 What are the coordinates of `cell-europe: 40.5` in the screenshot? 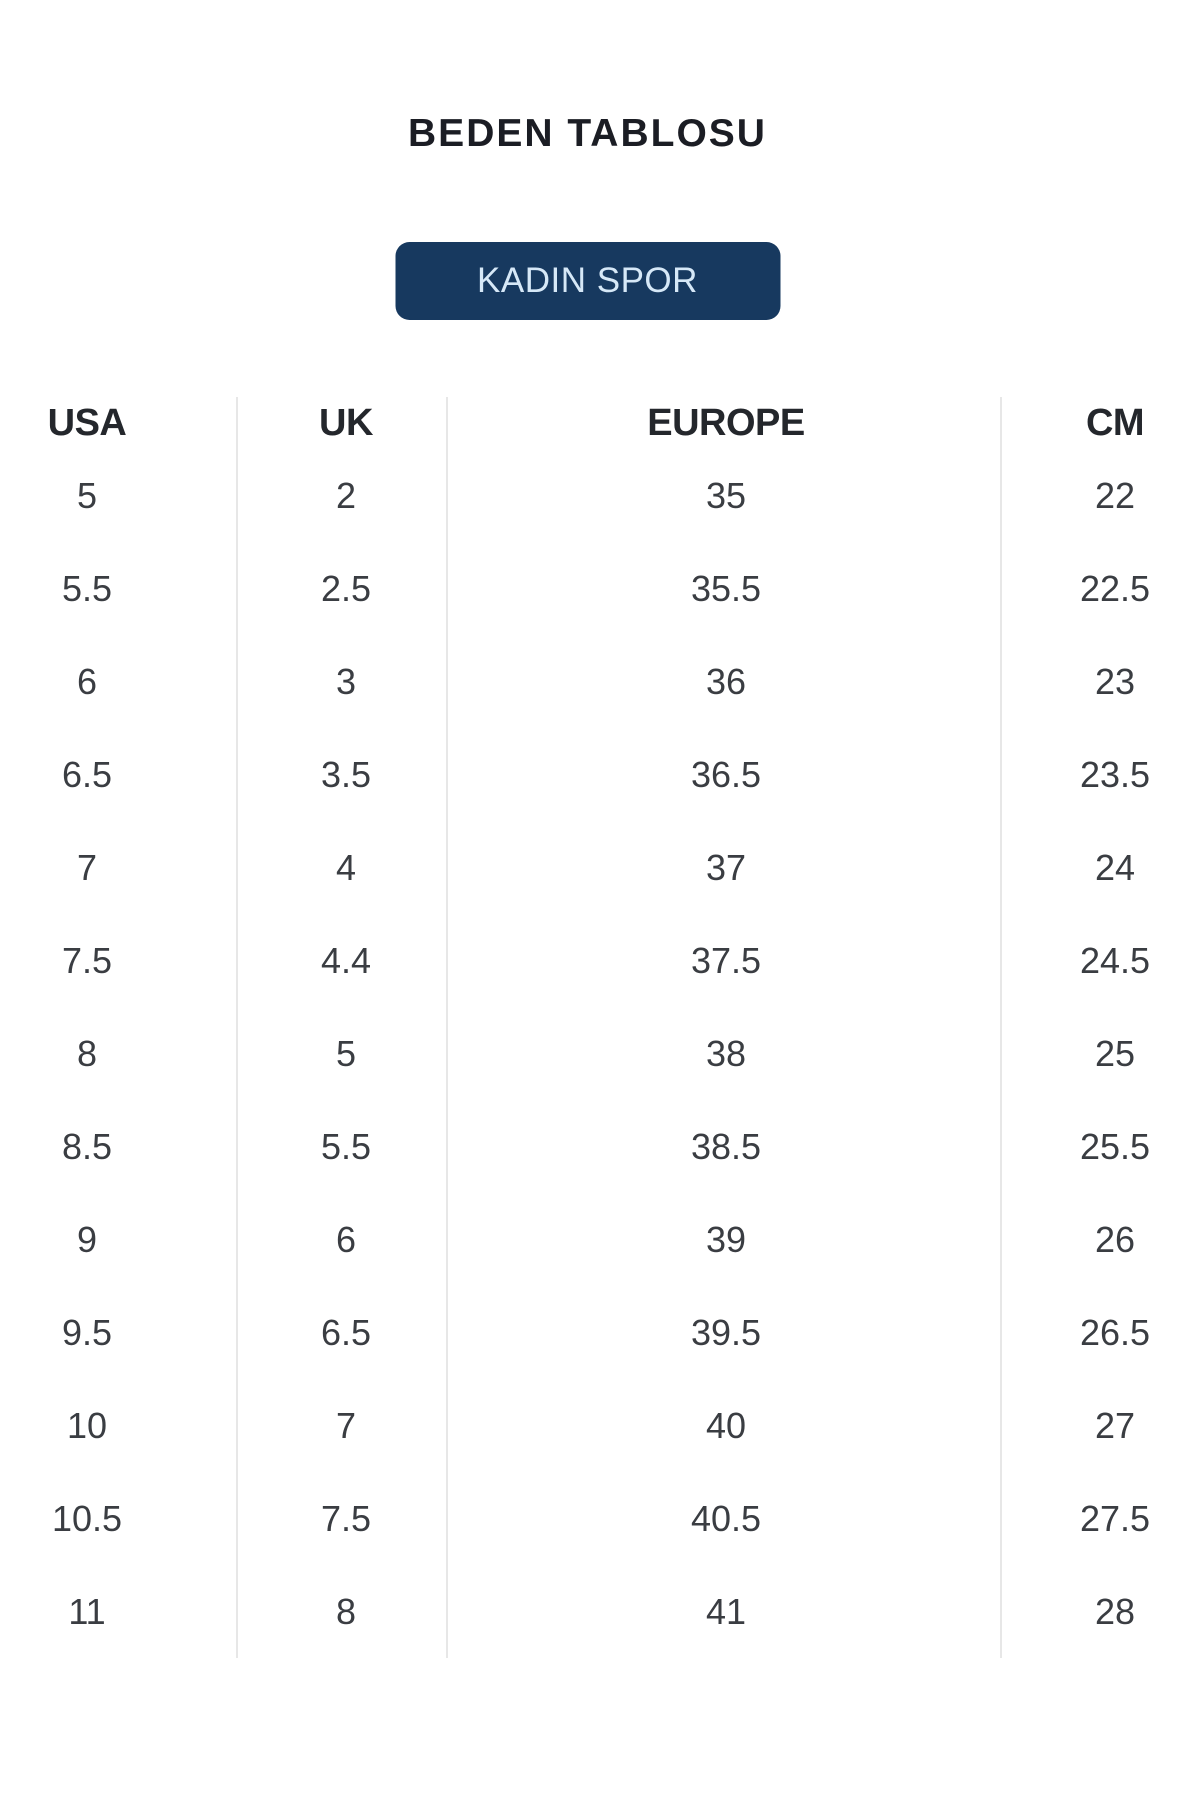 It's located at (725, 1518).